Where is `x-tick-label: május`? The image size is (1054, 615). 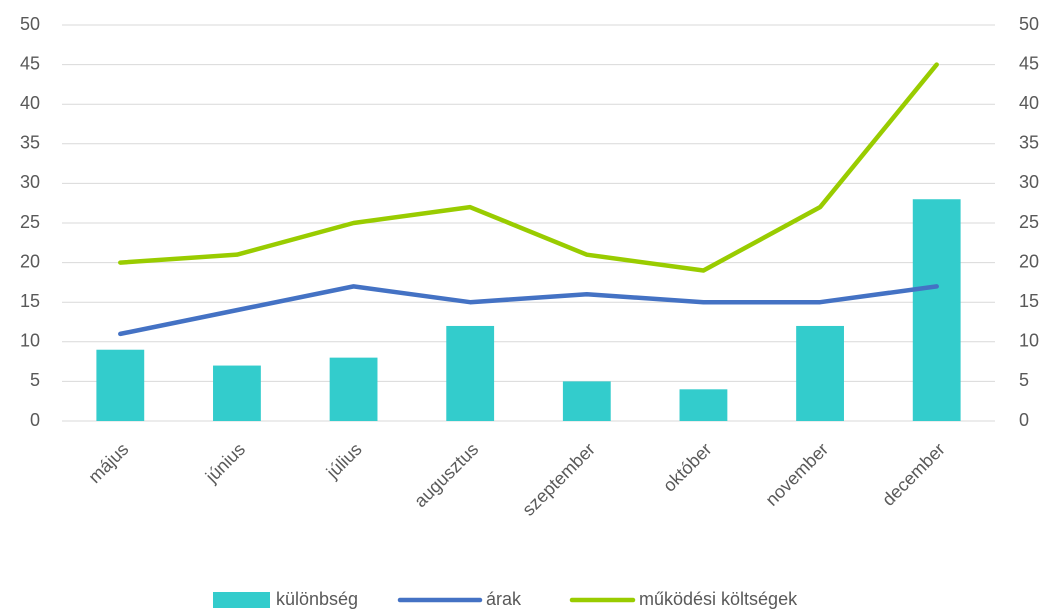
x-tick-label: május is located at coordinates (108, 463).